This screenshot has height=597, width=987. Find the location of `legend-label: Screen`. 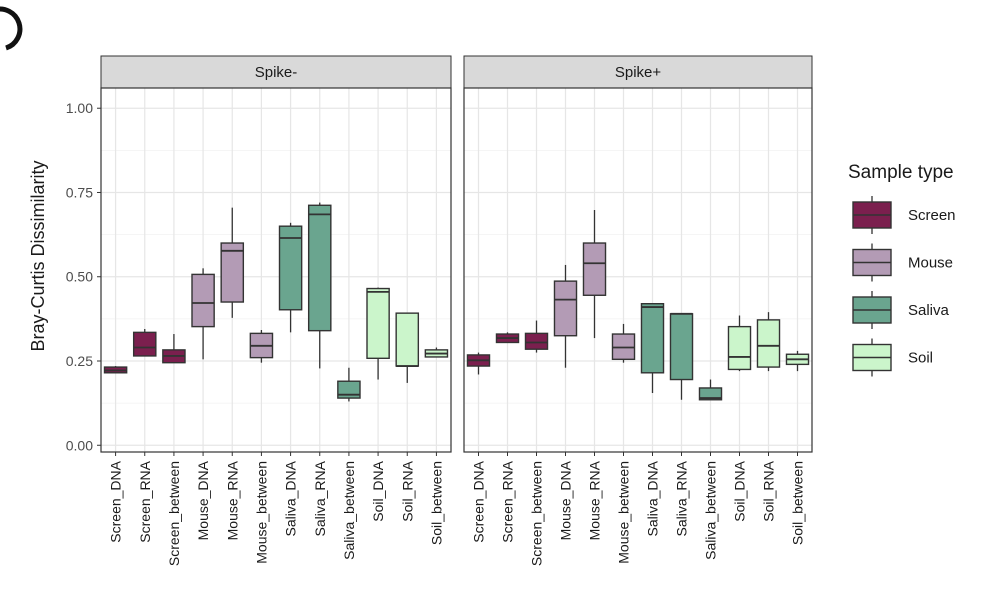

legend-label: Screen is located at coordinates (932, 215).